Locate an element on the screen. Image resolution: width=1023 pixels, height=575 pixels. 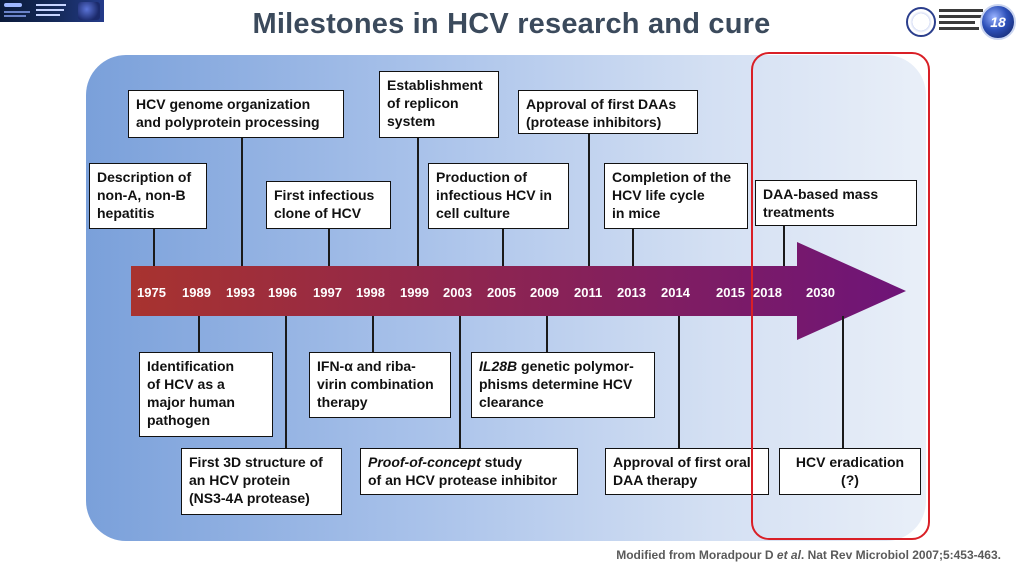
year-label: 1975 is located at coordinates (151, 292).